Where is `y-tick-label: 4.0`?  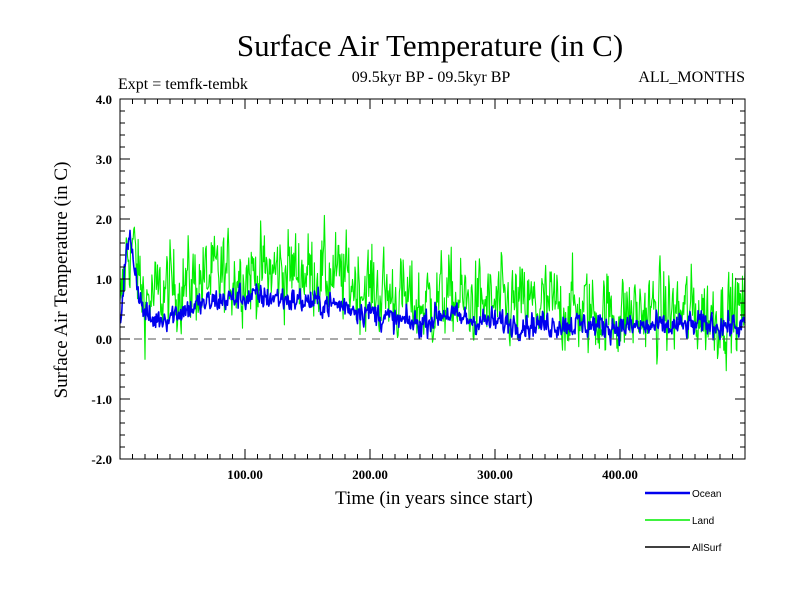 y-tick-label: 4.0 is located at coordinates (104, 99).